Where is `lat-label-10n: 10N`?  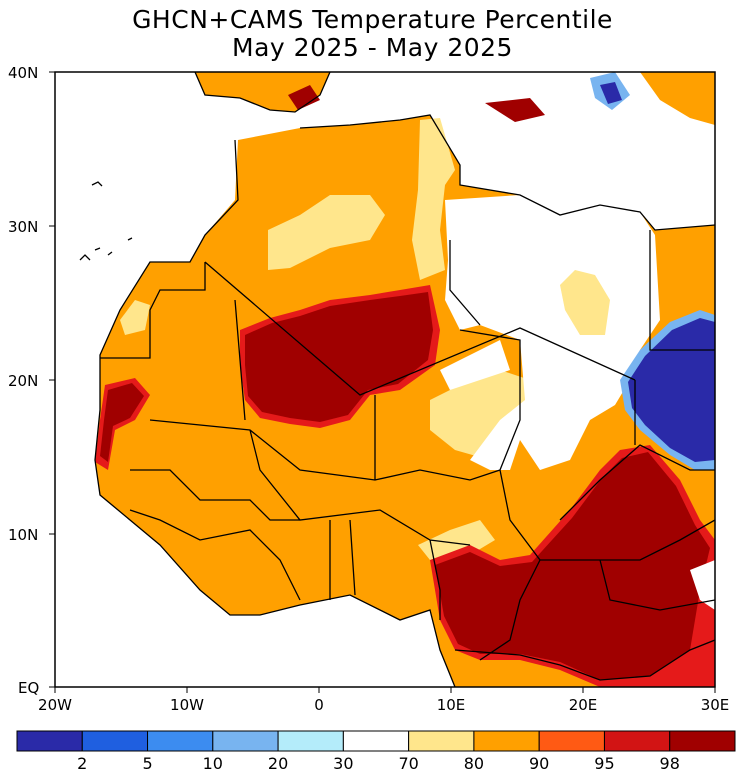
lat-label-10n: 10N is located at coordinates (23, 535).